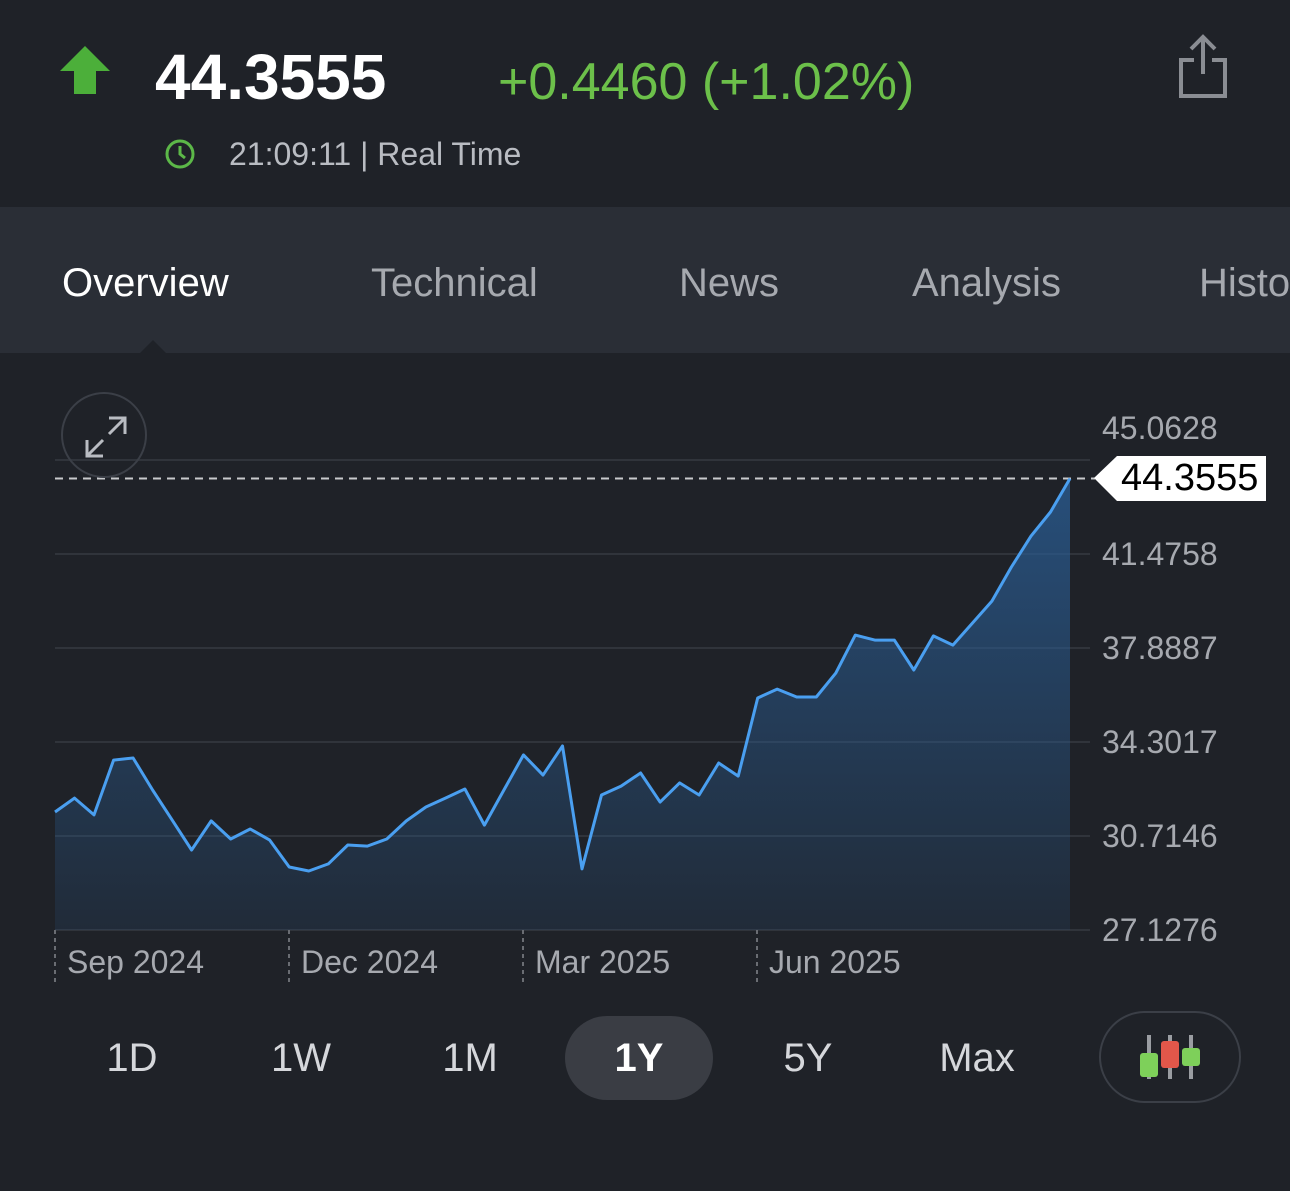  I want to click on range-1d: 1D, so click(132, 1058).